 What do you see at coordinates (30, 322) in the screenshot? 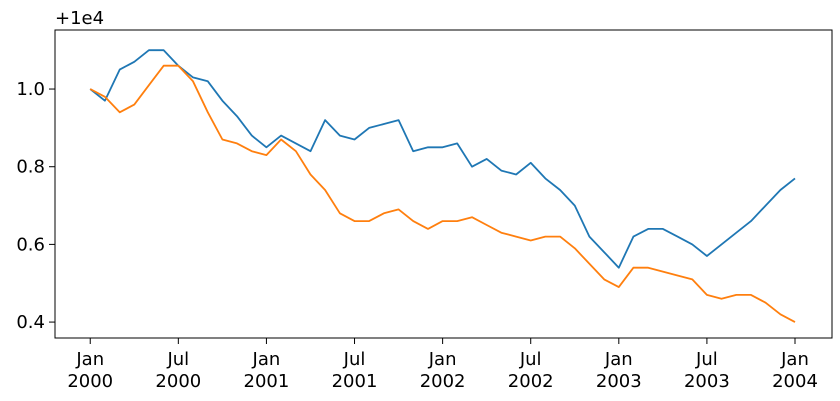
I see `y-tick-label: 0.4` at bounding box center [30, 322].